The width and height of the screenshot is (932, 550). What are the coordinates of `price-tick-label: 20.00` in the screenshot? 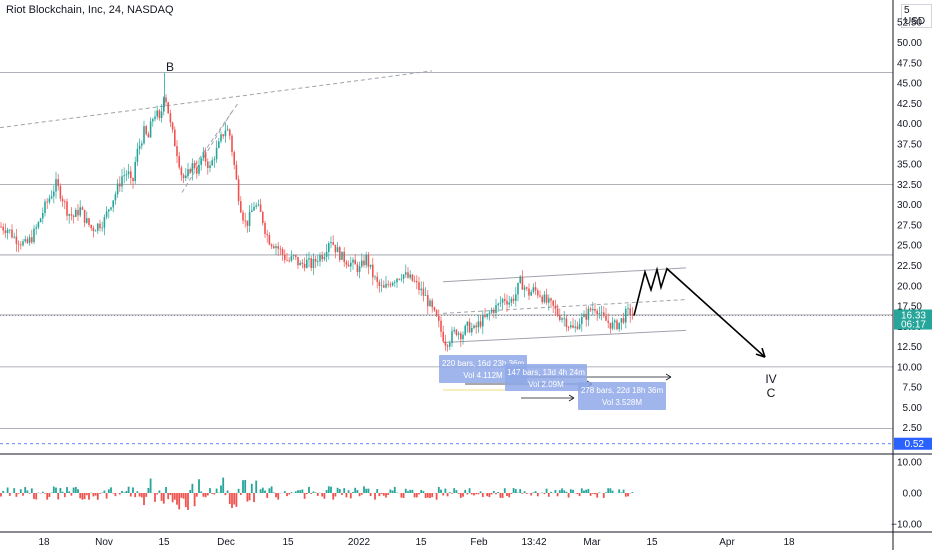 It's located at (909, 286).